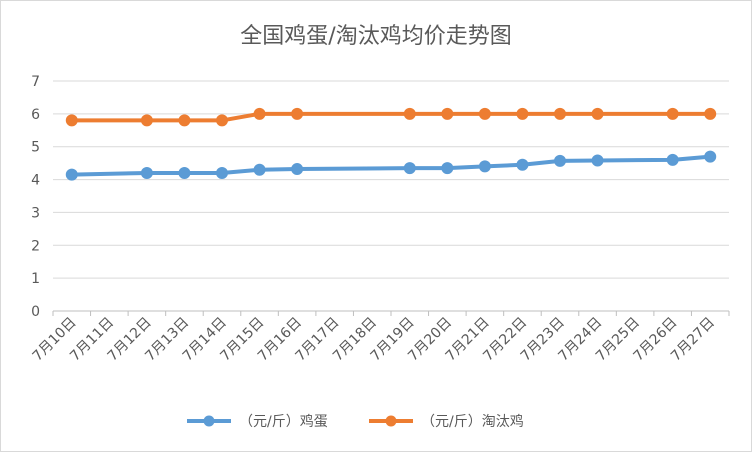 Image resolution: width=752 pixels, height=452 pixels. Describe the element at coordinates (35, 82) in the screenshot. I see `y-tick-label: 7` at that location.